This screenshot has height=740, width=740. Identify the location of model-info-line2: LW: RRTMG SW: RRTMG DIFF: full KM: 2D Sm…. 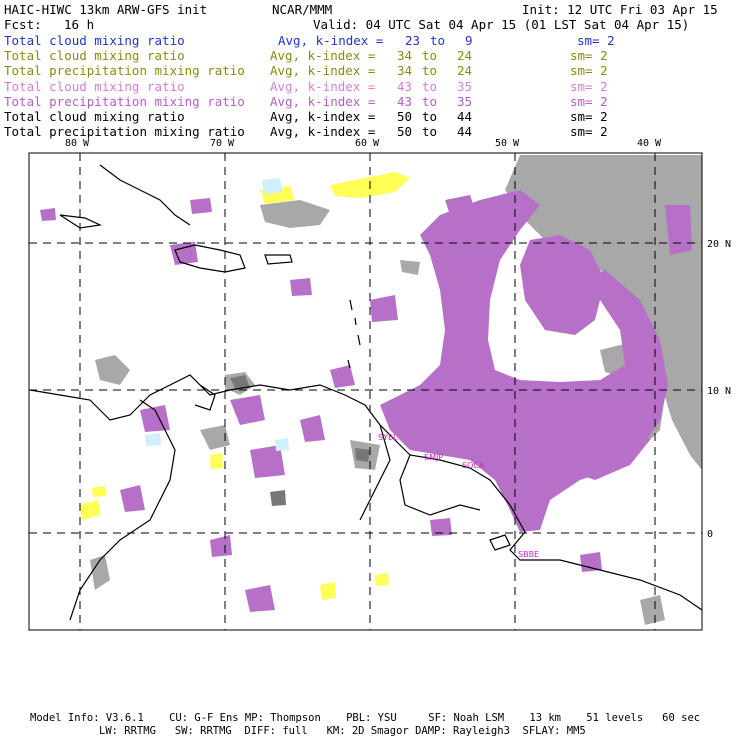
(342, 731).